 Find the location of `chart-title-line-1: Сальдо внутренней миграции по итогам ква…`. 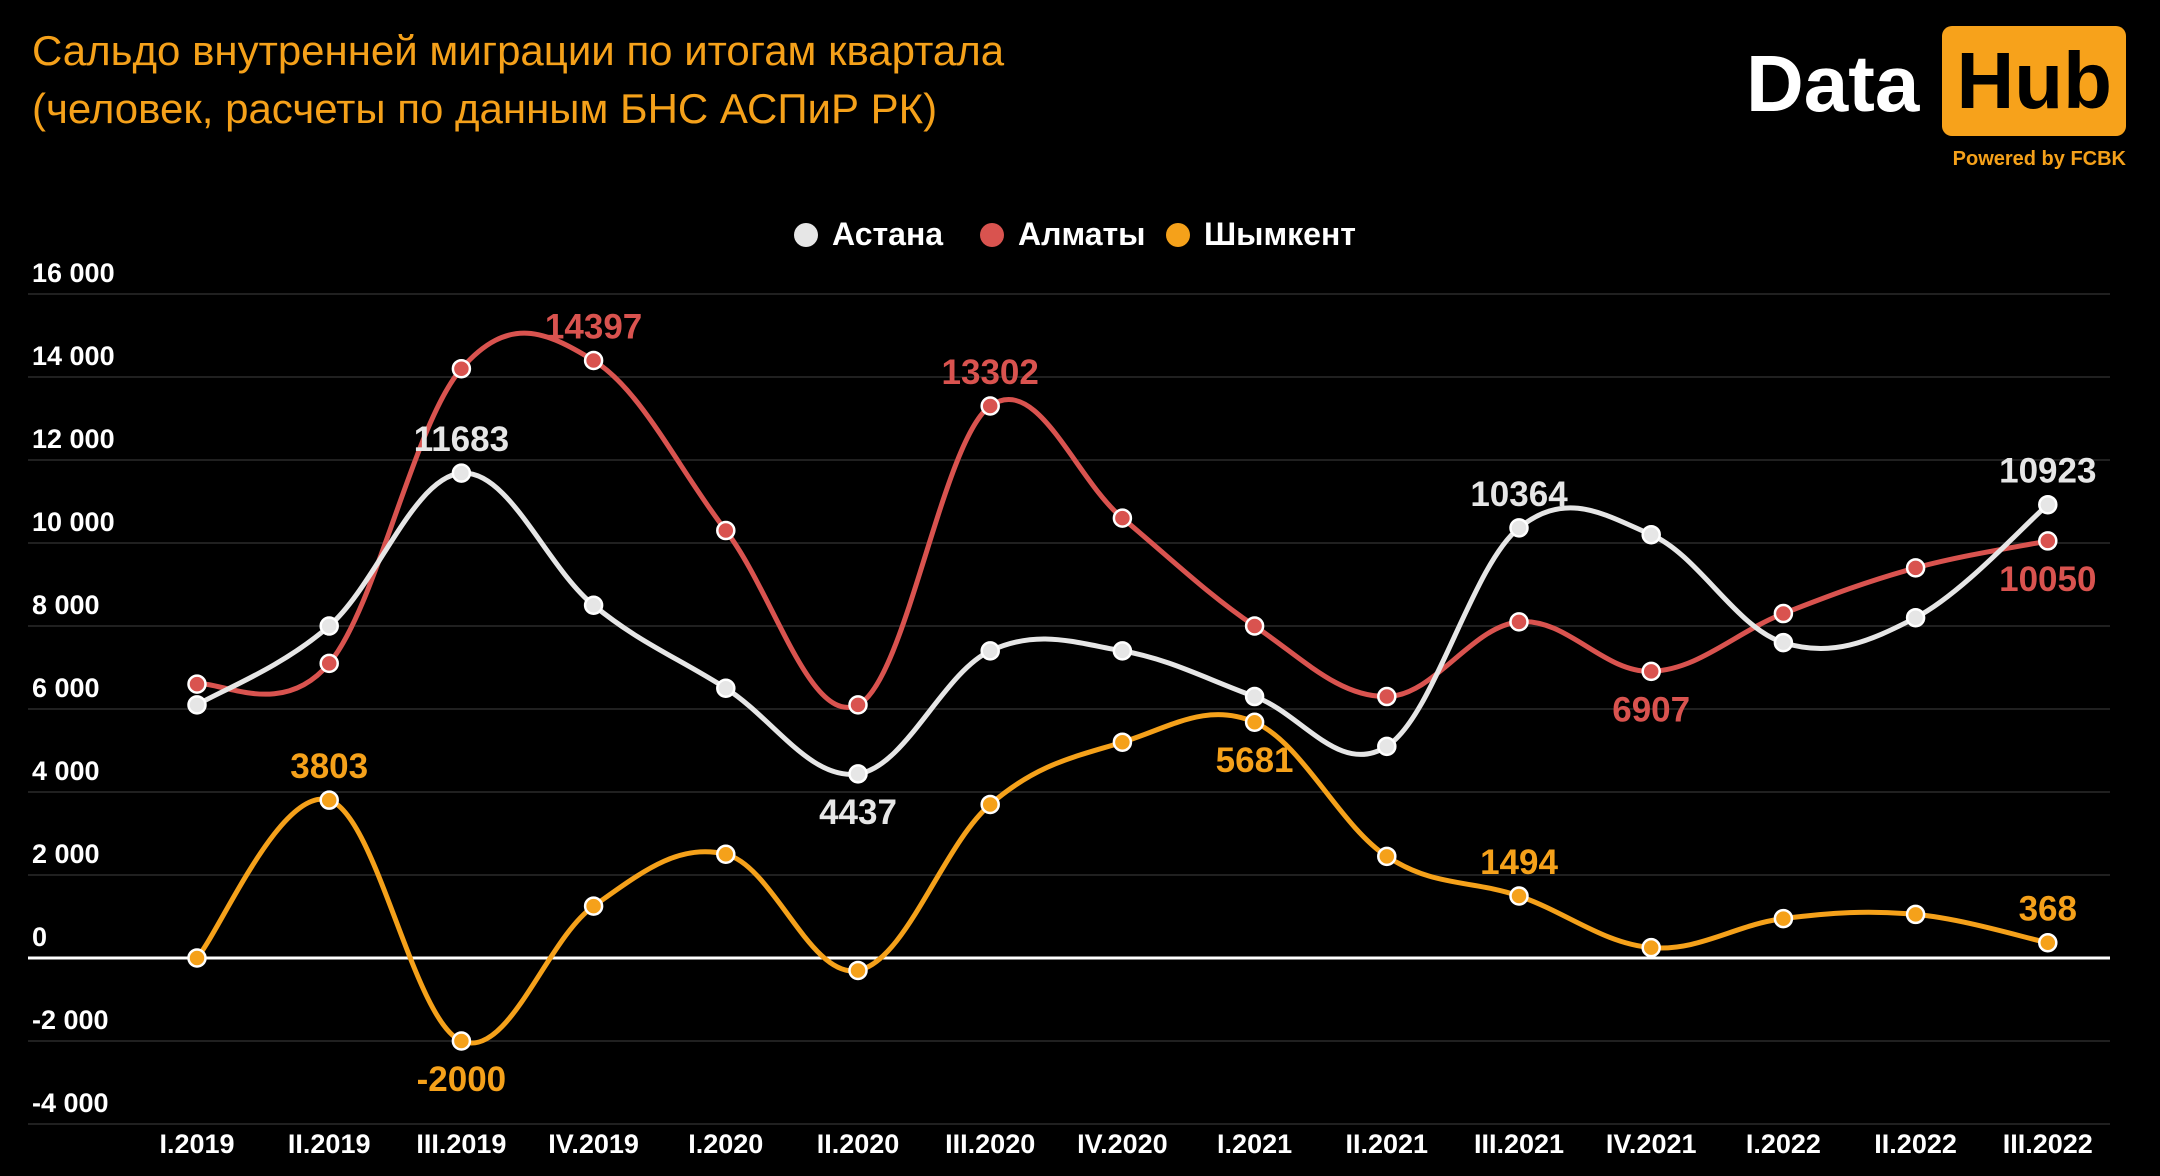

chart-title-line-1: Сальдо внутренней миграции по итогам ква… is located at coordinates (518, 50).